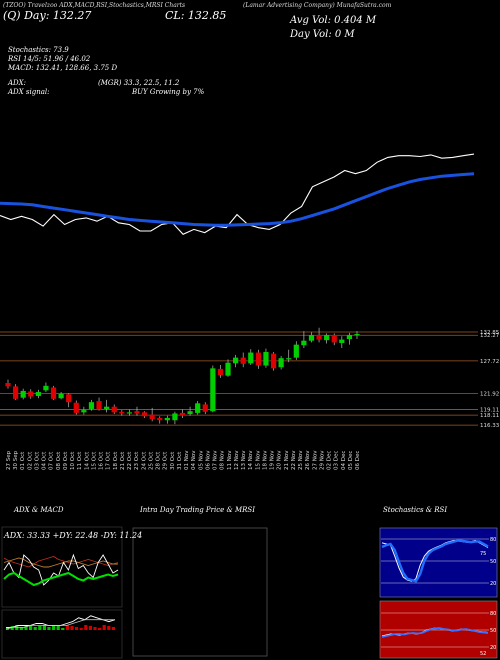 Image resolution: width=500 pixels, height=660 pixels. What do you see at coordinates (415, 510) in the screenshot?
I see `stoch-panel-title: Stochastics & RSI` at bounding box center [415, 510].